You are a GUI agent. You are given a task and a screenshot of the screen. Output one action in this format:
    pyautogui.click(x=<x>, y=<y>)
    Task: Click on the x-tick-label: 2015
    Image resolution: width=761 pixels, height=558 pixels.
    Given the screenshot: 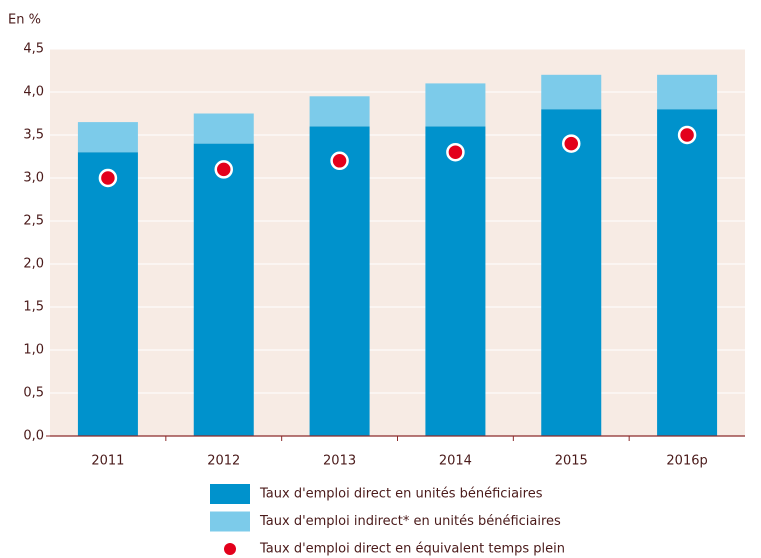 What is the action you would take?
    pyautogui.click(x=571, y=461)
    